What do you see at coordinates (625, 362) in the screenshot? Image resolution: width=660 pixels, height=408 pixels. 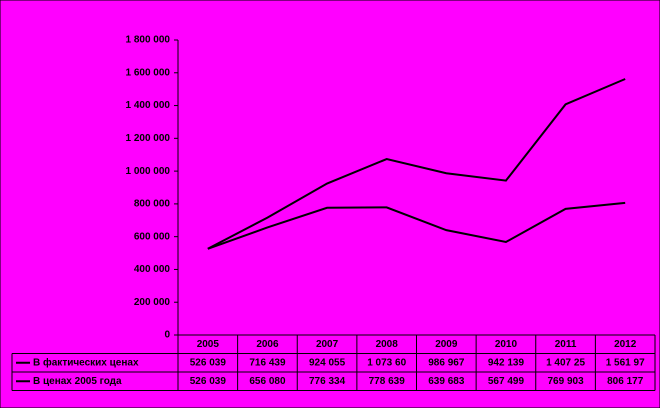 I see `table-cell: 1 561 97` at bounding box center [625, 362].